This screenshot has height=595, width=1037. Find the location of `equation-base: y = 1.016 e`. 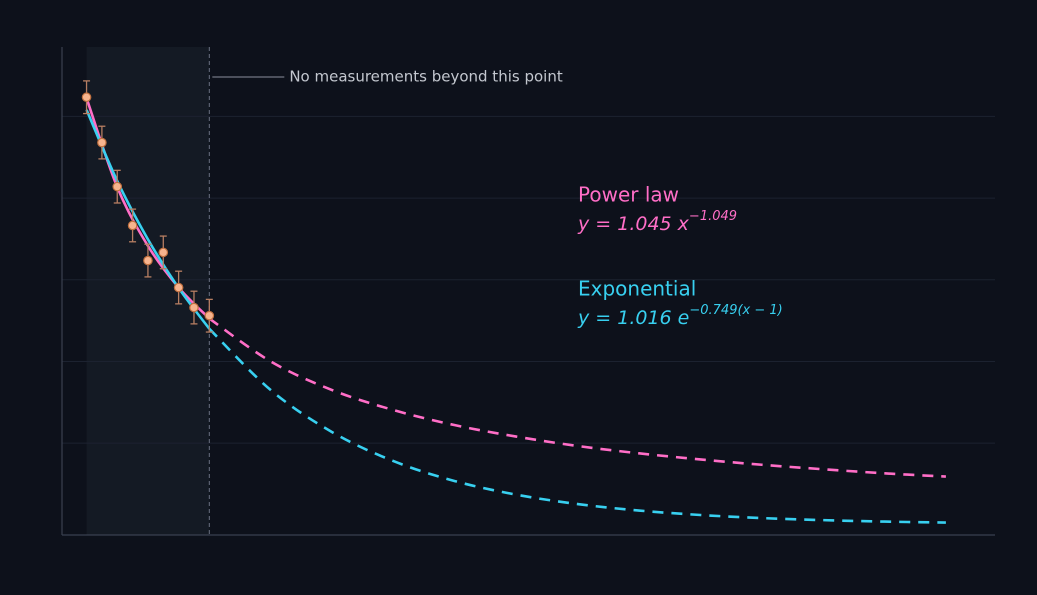

equation-base: y = 1.016 e is located at coordinates (633, 318).